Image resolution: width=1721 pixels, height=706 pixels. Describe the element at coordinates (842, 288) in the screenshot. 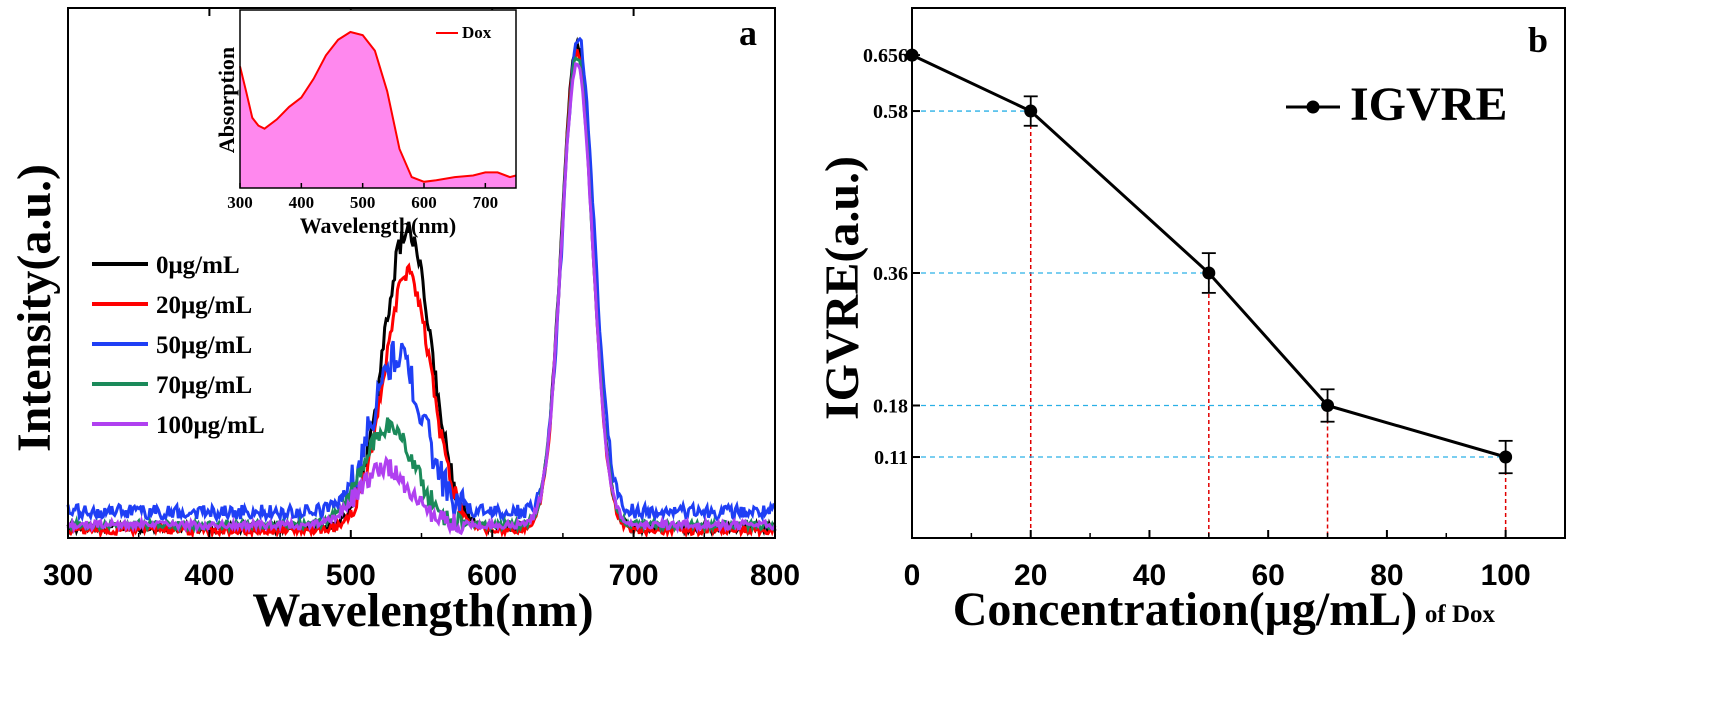

I see `y-axis-title-b: IGVRE(a.u.)` at that location.